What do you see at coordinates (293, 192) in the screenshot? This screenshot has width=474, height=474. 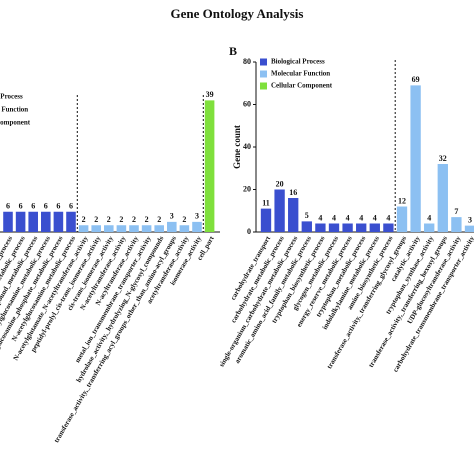 I see `value-label: 16` at bounding box center [293, 192].